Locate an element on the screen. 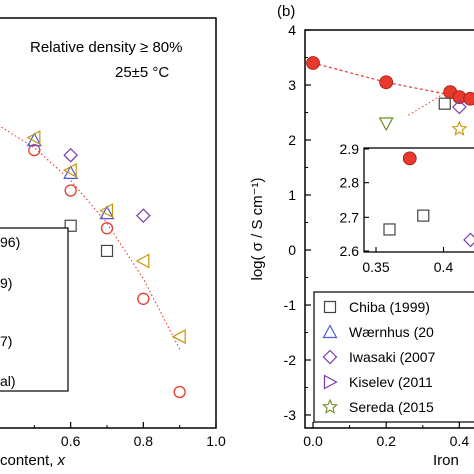 The width and height of the screenshot is (474, 474). left-legend-box is located at coordinates (34, 309).